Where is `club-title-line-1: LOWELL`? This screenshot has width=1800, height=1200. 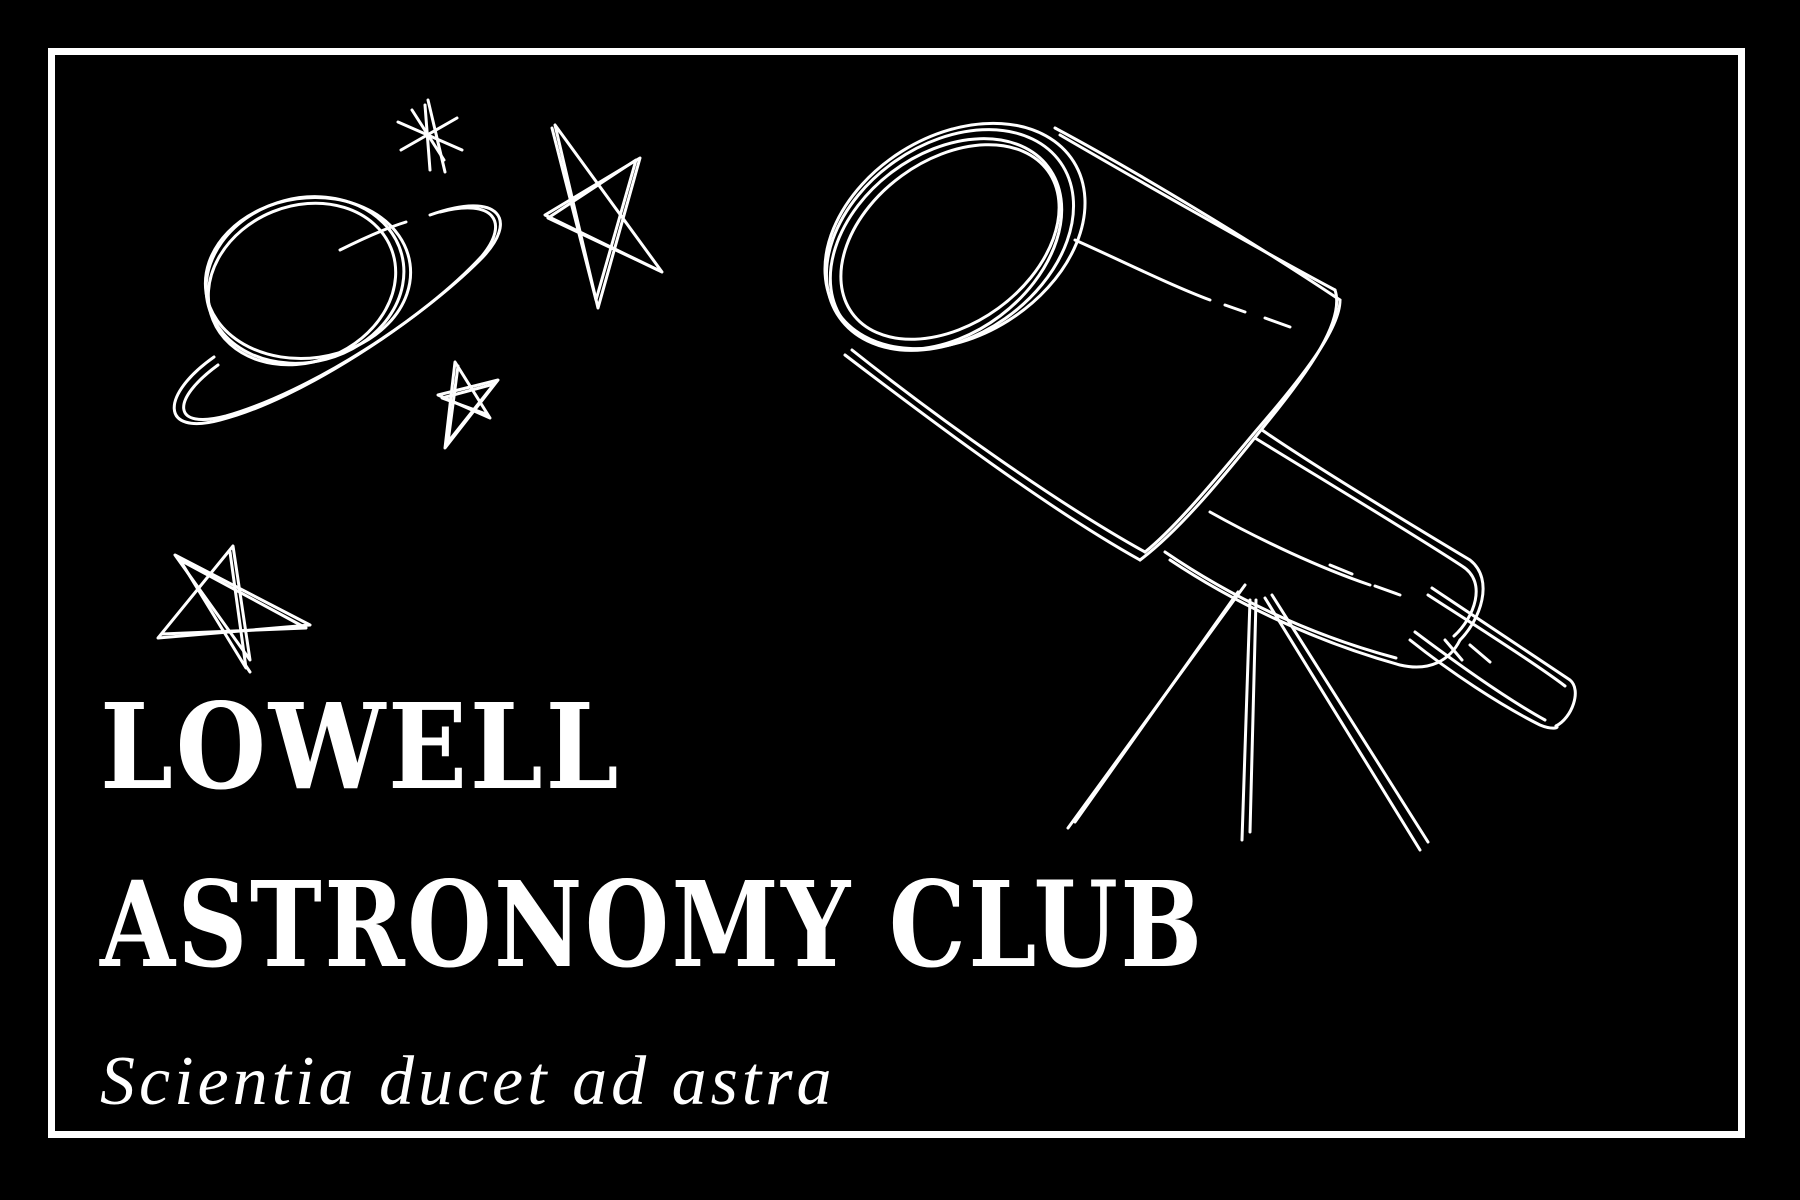 club-title-line-1: LOWELL is located at coordinates (361, 746).